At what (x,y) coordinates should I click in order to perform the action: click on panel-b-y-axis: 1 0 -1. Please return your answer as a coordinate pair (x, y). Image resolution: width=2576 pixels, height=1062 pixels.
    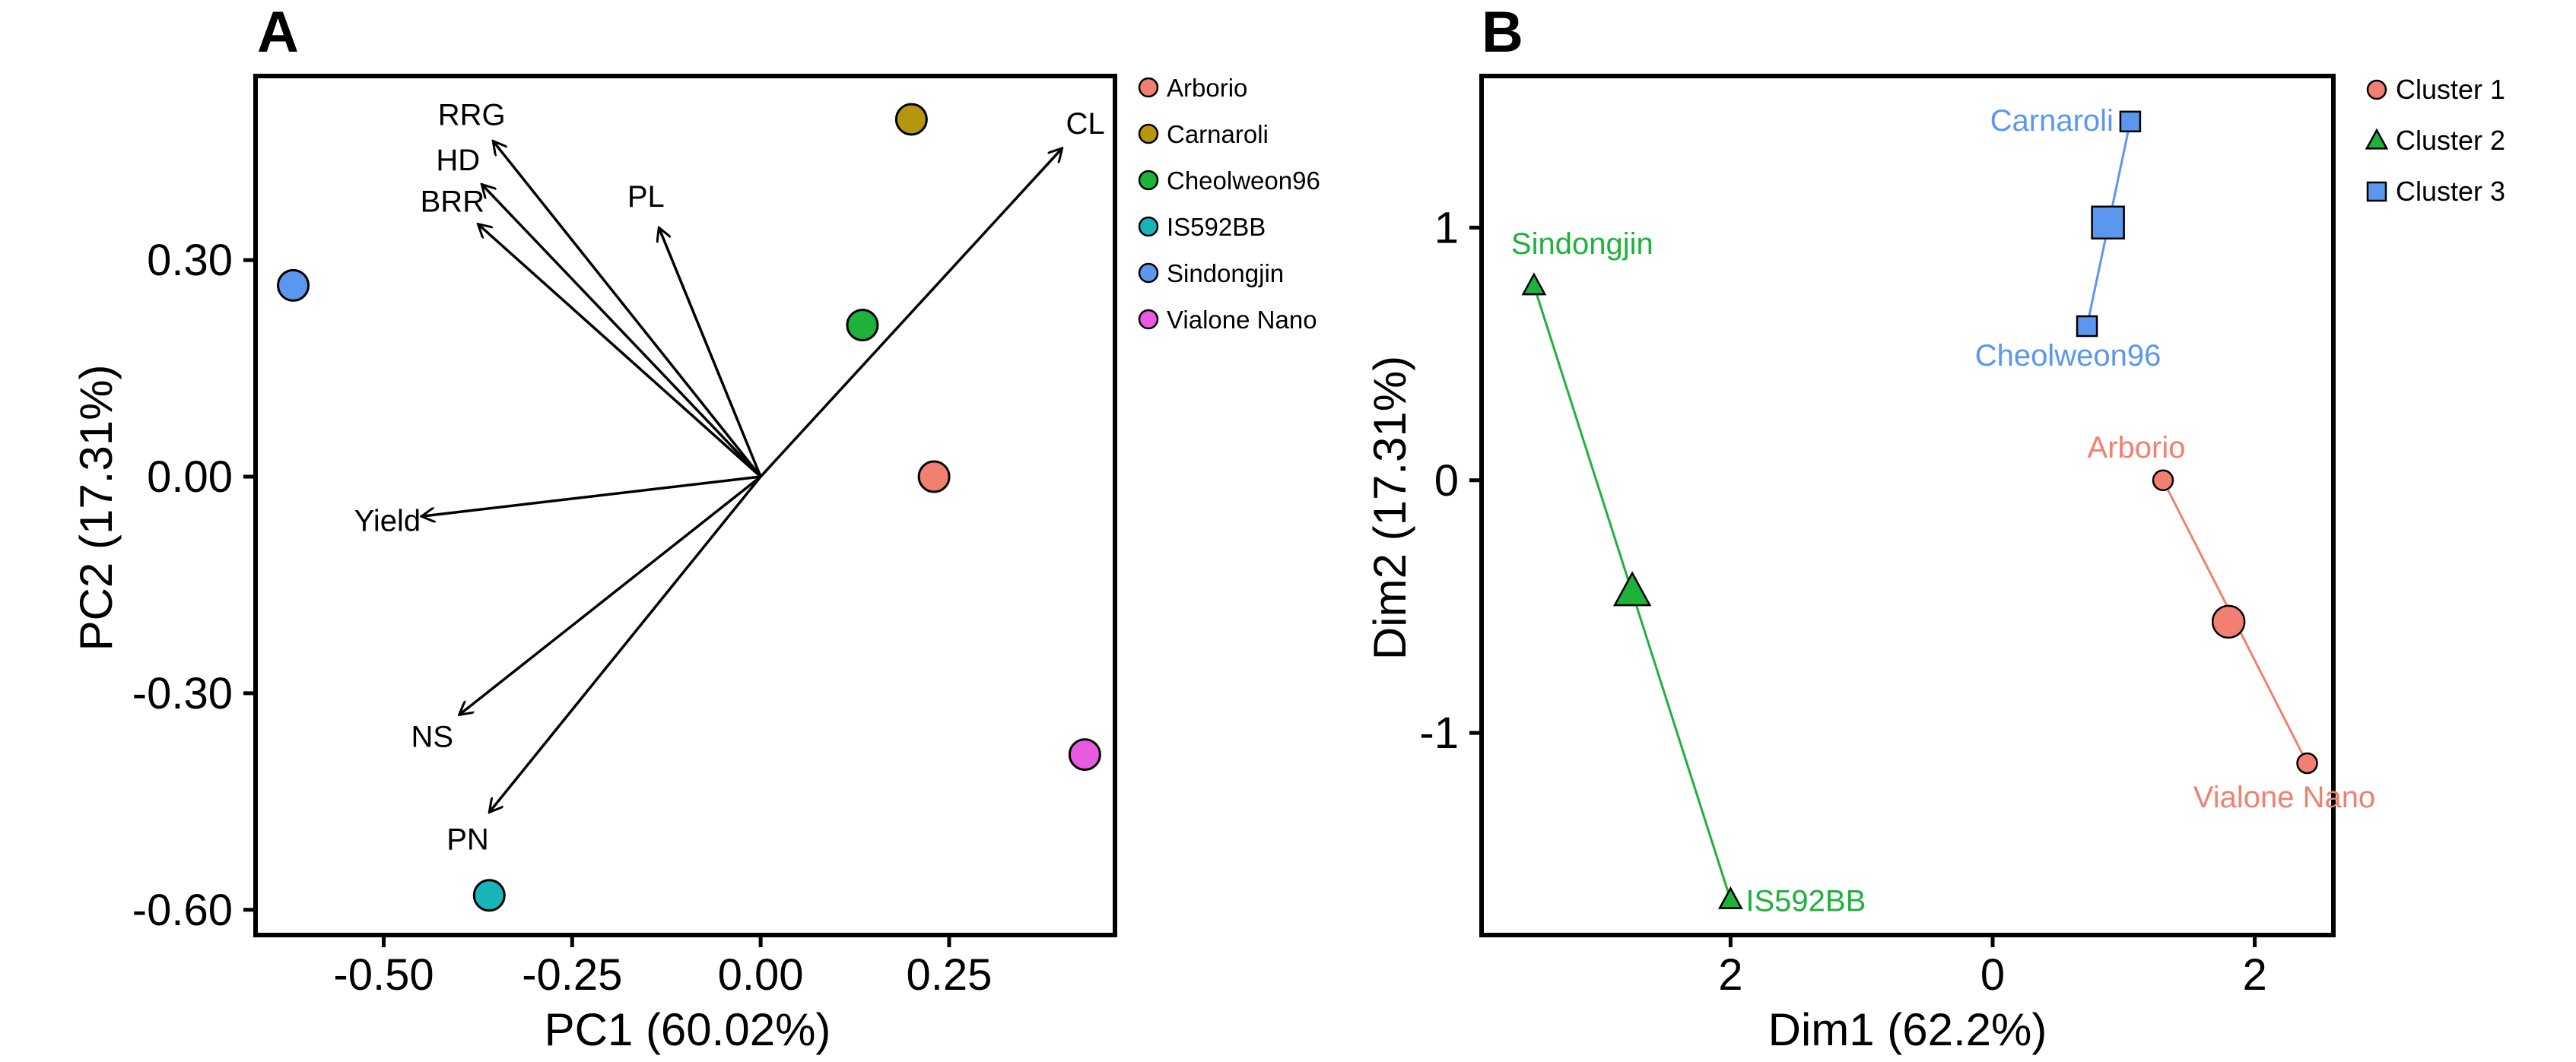
    Looking at the image, I should click on (1450, 480).